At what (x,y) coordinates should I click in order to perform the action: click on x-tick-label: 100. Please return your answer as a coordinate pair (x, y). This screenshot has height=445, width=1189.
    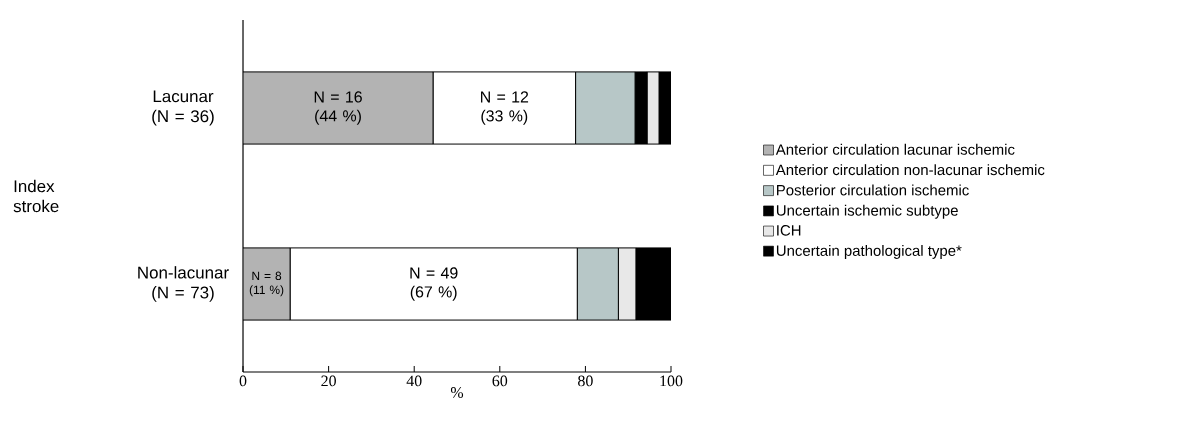
    Looking at the image, I should click on (671, 381).